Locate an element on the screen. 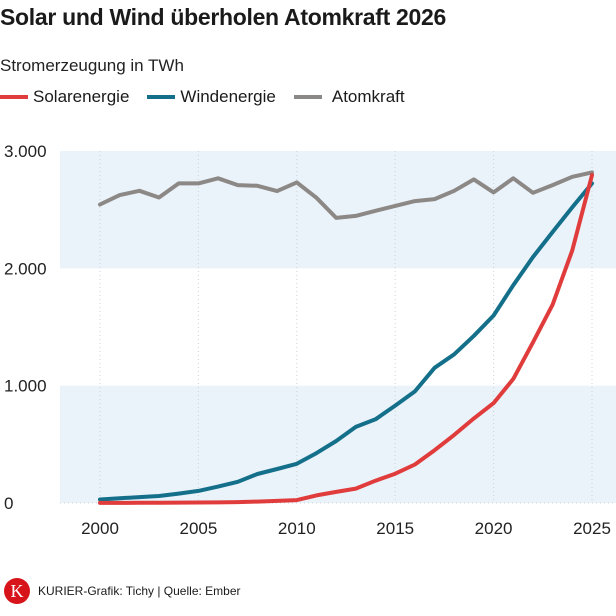  legend: Solarenergie Windenergie Atomkraft is located at coordinates (211, 97).